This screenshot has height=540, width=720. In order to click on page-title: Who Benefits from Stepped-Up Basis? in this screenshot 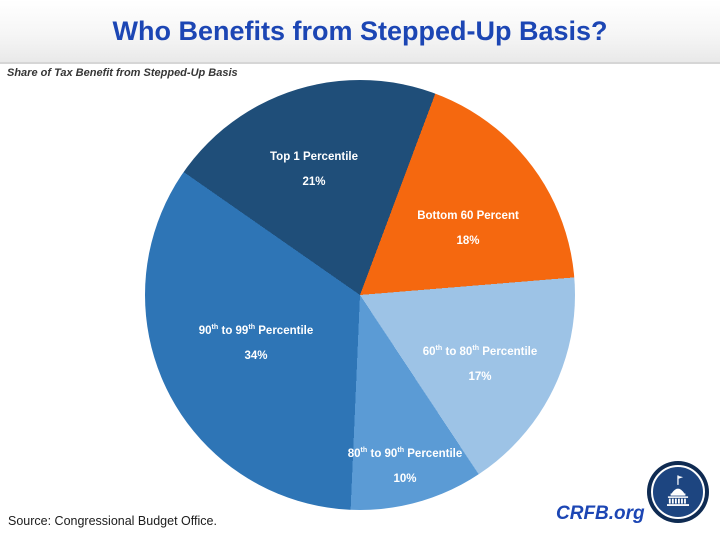, I will do `click(360, 30)`.